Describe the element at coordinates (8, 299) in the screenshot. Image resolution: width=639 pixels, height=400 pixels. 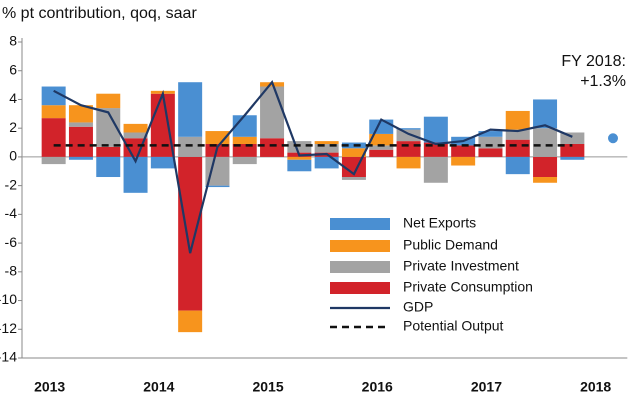
I see `y-tick-label: -10` at that location.